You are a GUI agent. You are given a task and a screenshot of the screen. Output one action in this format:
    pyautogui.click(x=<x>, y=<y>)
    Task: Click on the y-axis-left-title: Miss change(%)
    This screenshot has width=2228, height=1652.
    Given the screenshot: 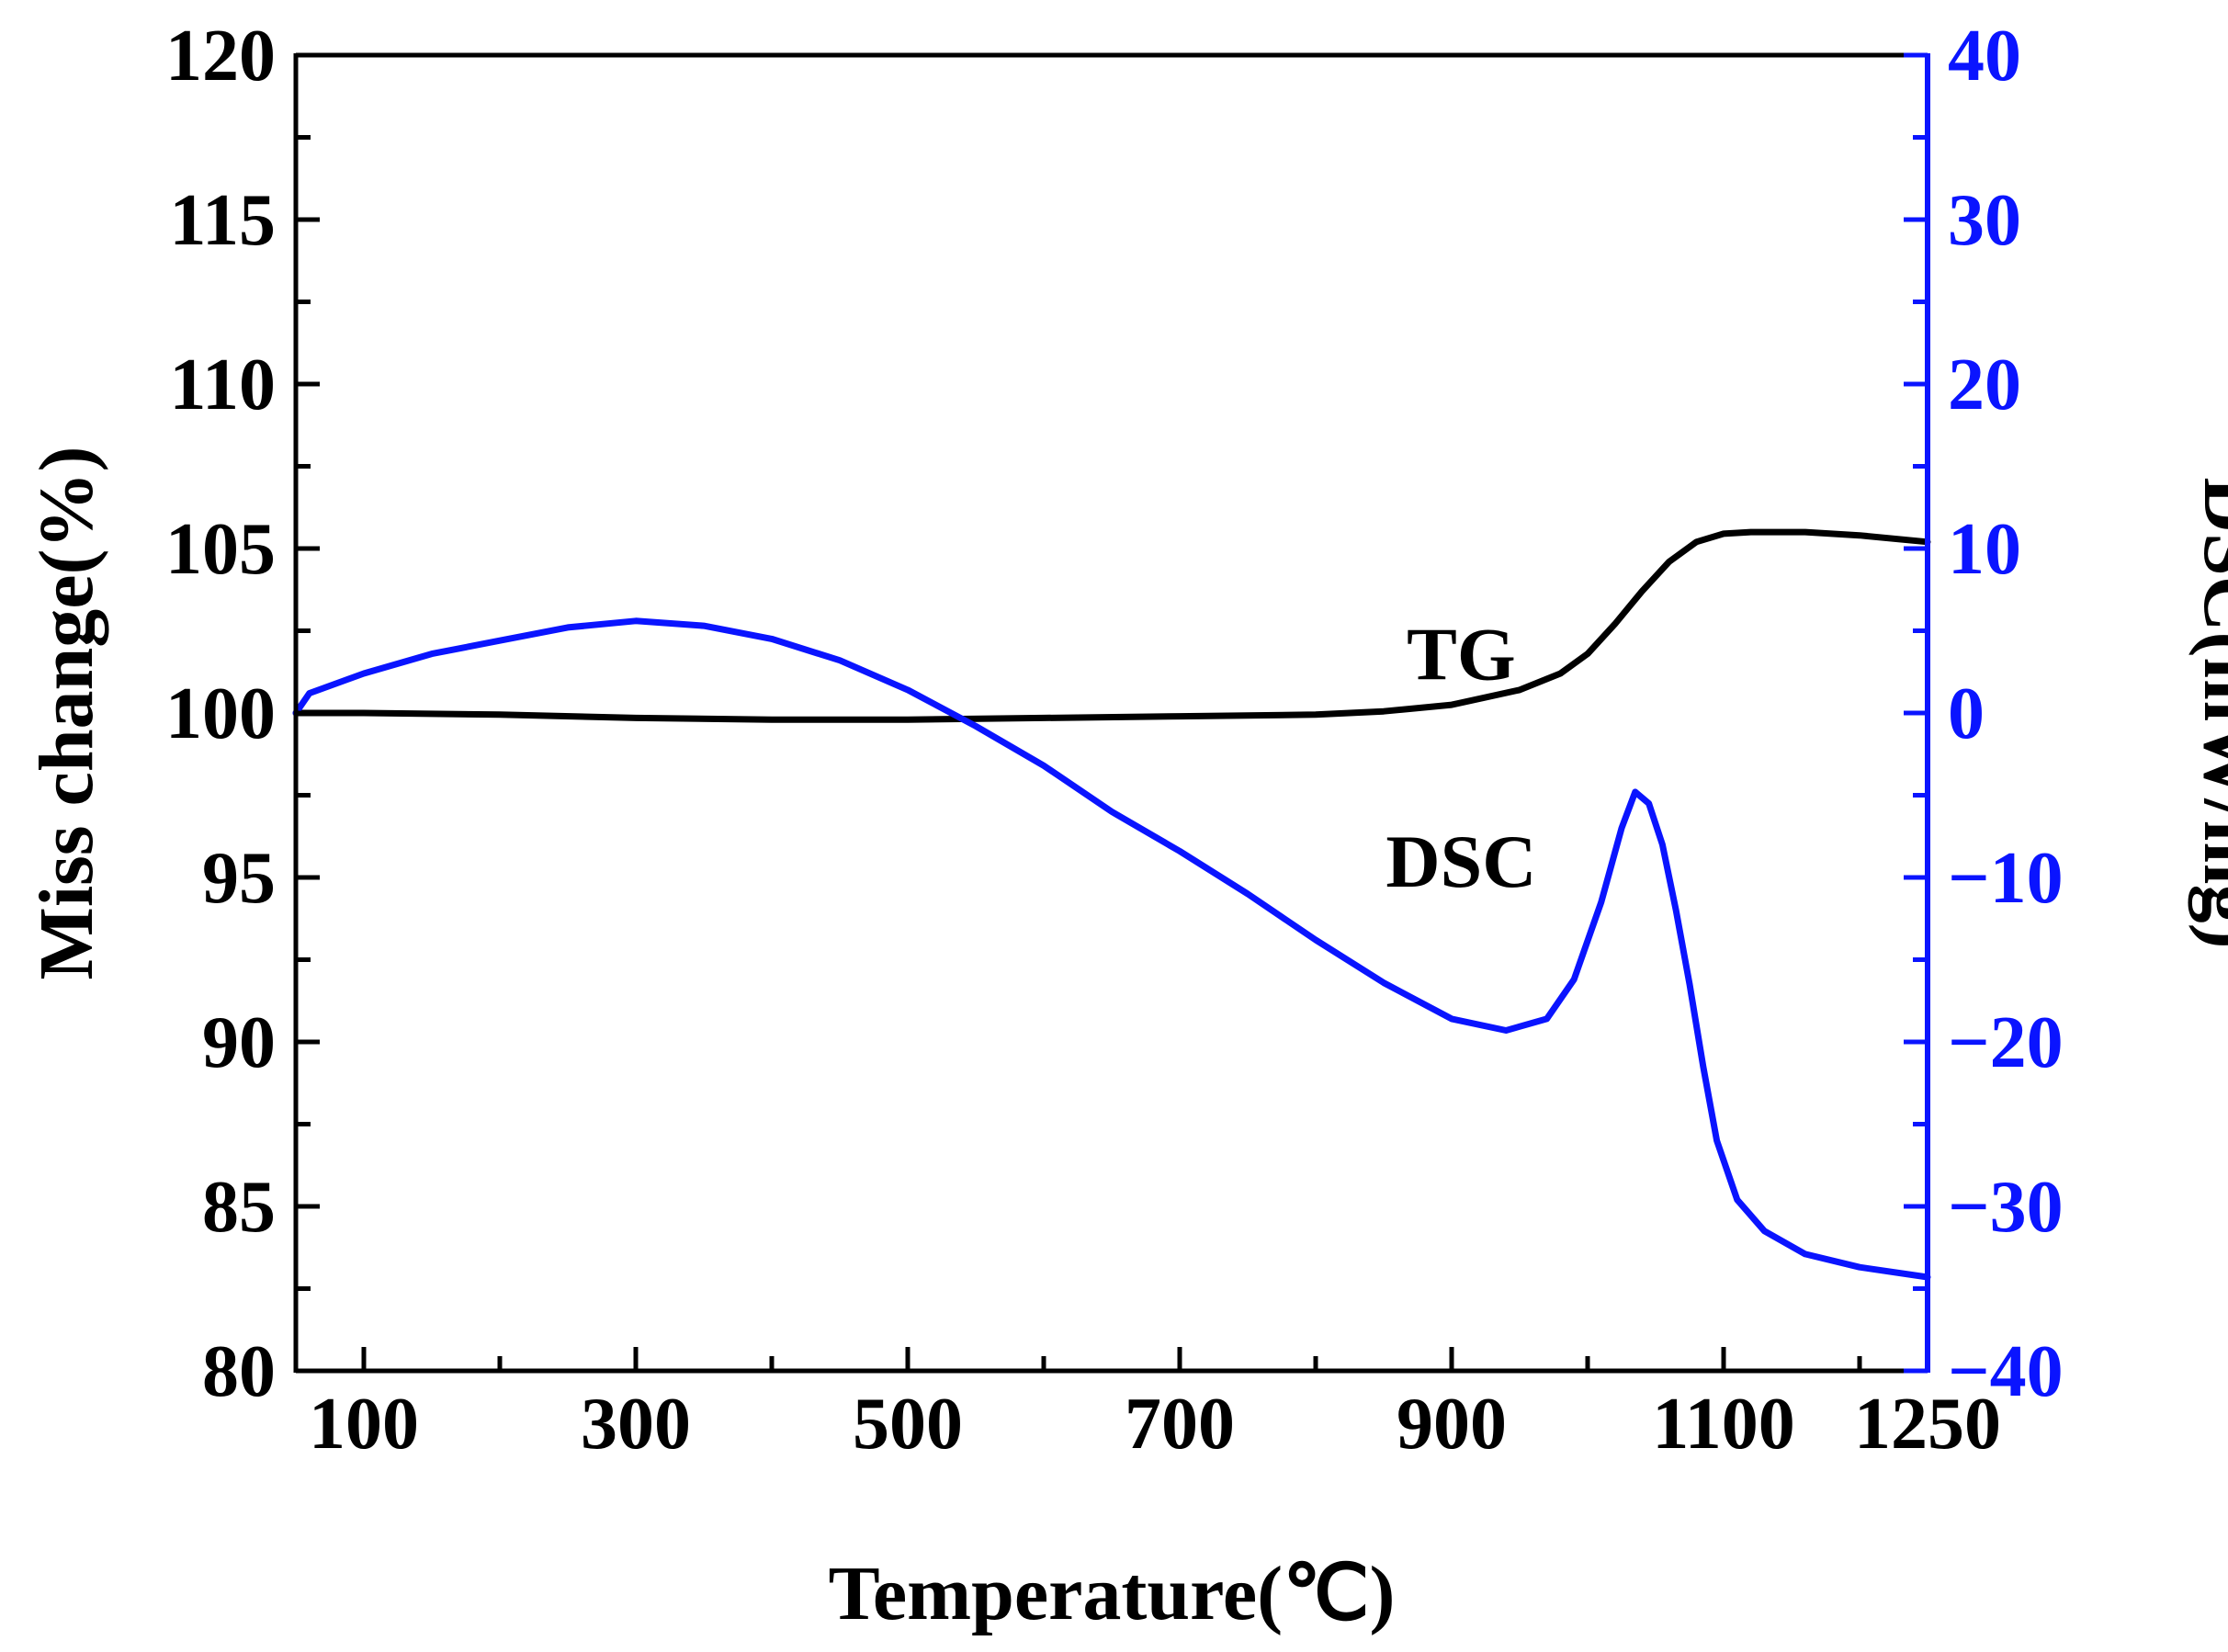 What is the action you would take?
    pyautogui.click(x=66, y=713)
    